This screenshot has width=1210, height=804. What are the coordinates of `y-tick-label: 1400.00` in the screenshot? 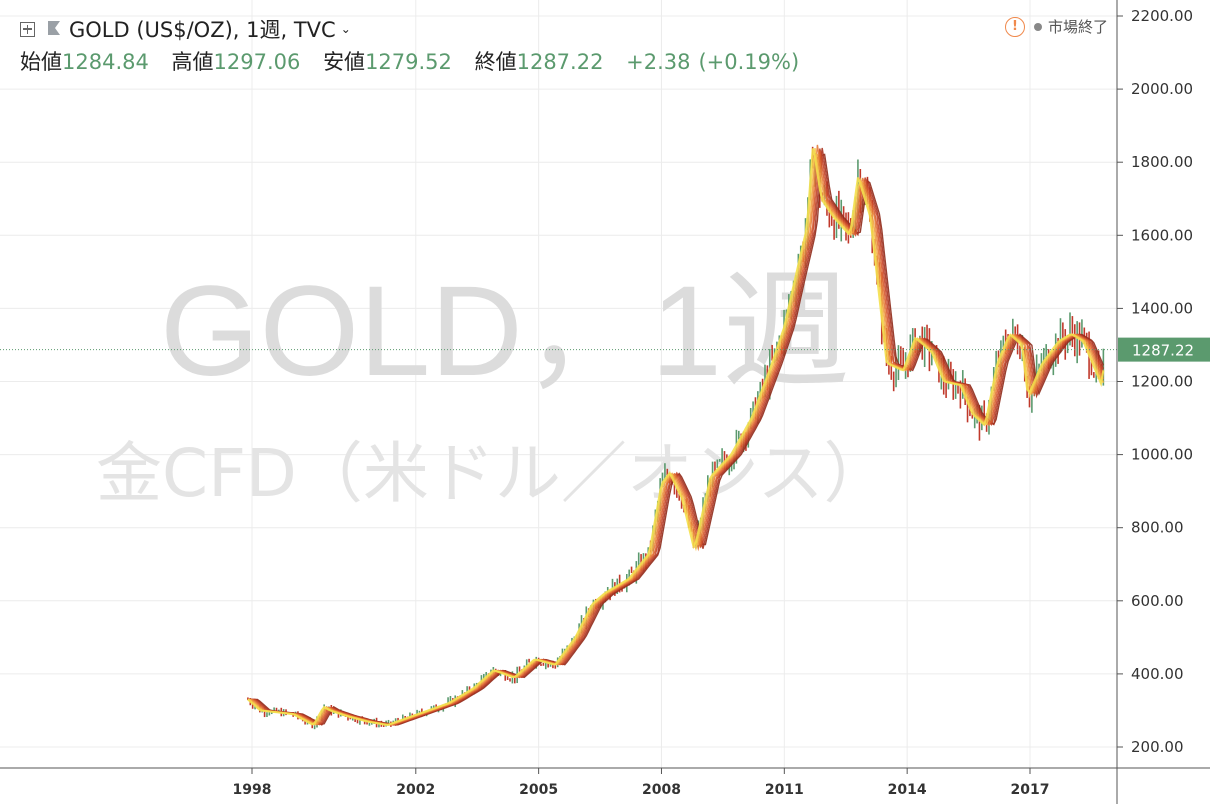 It's located at (1162, 308).